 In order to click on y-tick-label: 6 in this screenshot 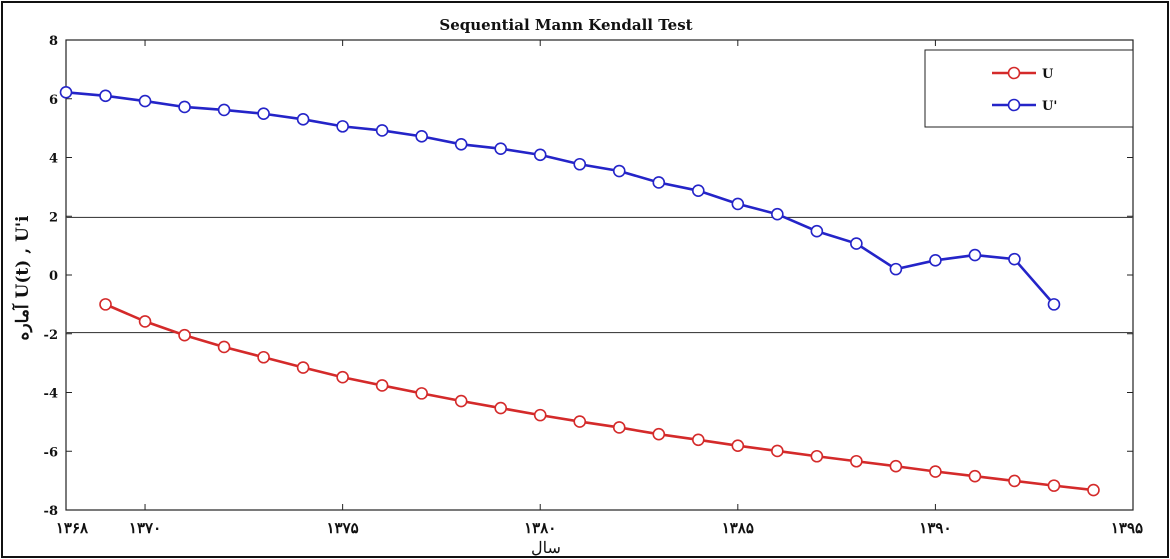, I will do `click(53, 100)`.